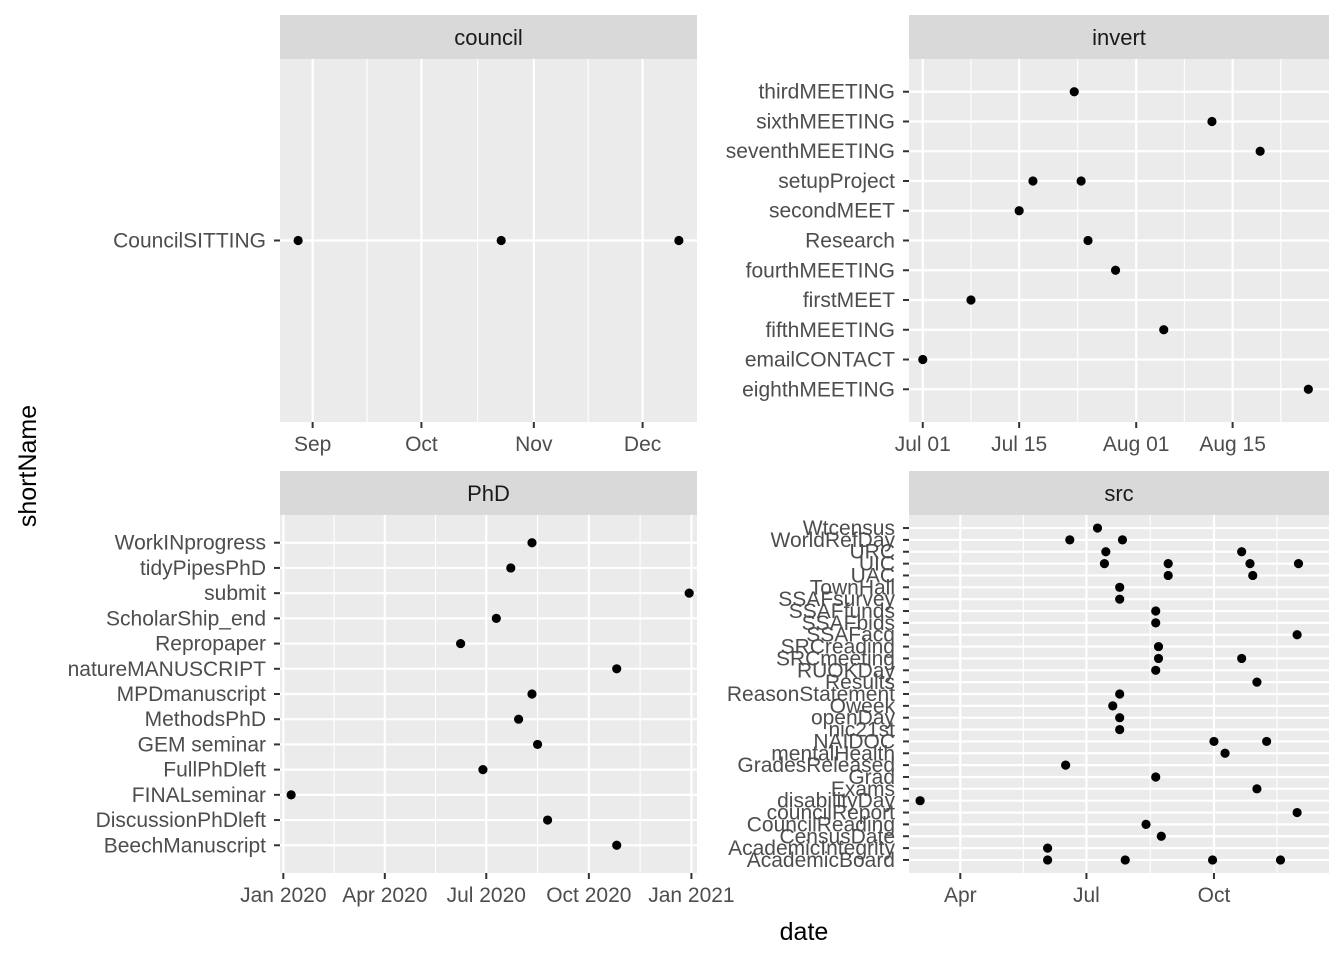 Image resolution: width=1344 pixels, height=960 pixels. What do you see at coordinates (830, 330) in the screenshot?
I see `y-tick-label: fifthMEETING` at bounding box center [830, 330].